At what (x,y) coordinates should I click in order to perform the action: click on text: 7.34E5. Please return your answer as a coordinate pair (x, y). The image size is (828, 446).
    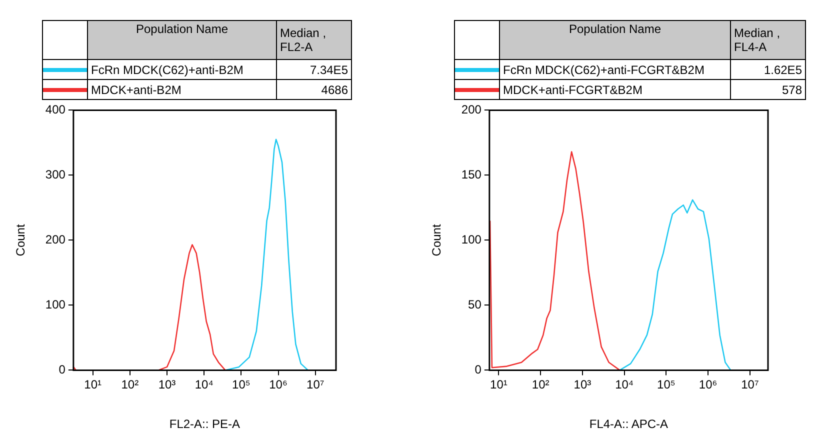
    Looking at the image, I should click on (314, 70).